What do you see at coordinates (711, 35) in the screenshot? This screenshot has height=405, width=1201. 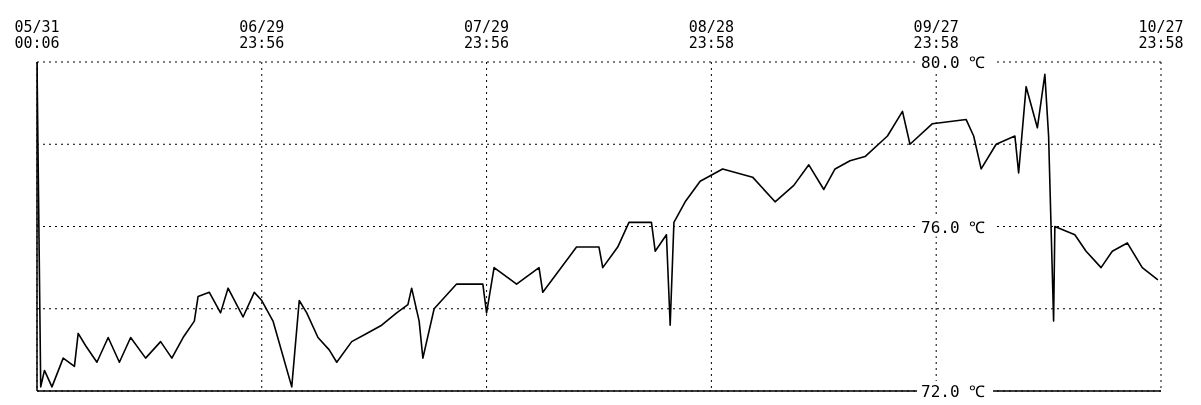 I see `x-tick-label: 08/28 23:58` at bounding box center [711, 35].